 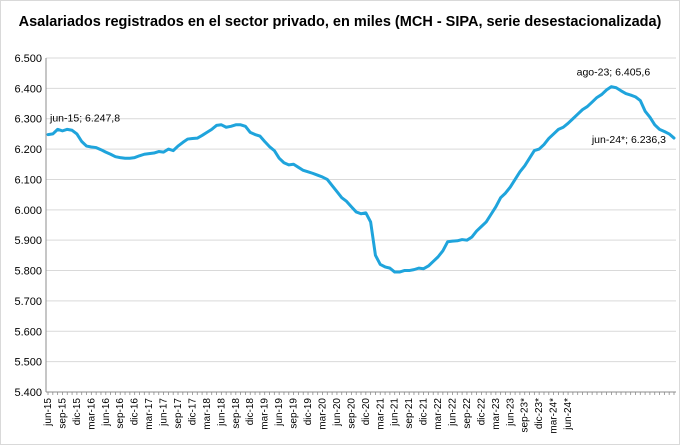 I want to click on data-label: ago-23; 6.405,6, so click(x=614, y=73).